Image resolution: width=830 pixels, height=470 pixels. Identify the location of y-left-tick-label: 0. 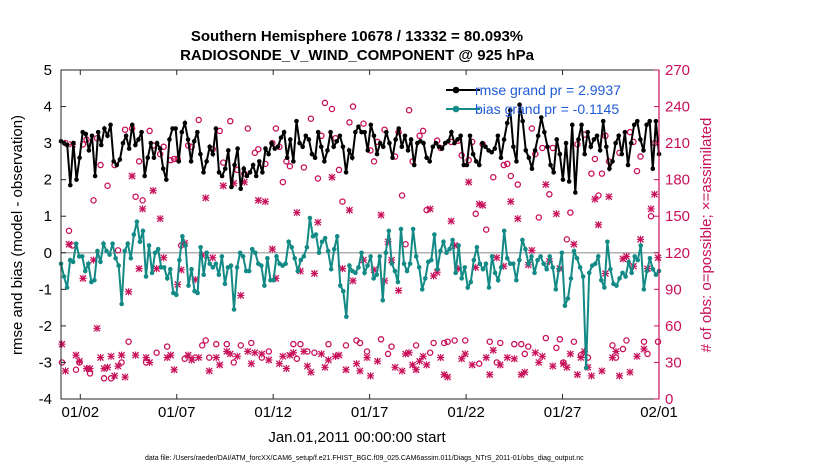
(48, 253).